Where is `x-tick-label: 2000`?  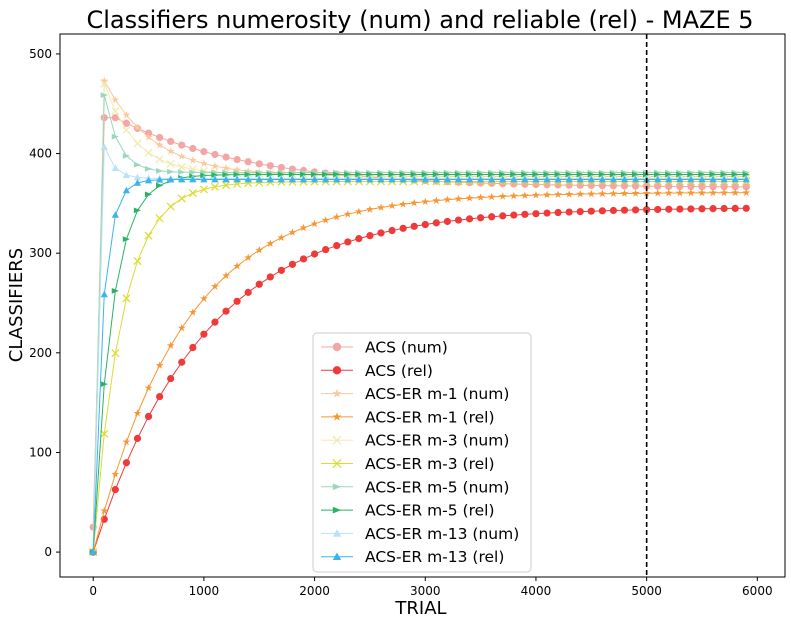 x-tick-label: 2000 is located at coordinates (314, 591).